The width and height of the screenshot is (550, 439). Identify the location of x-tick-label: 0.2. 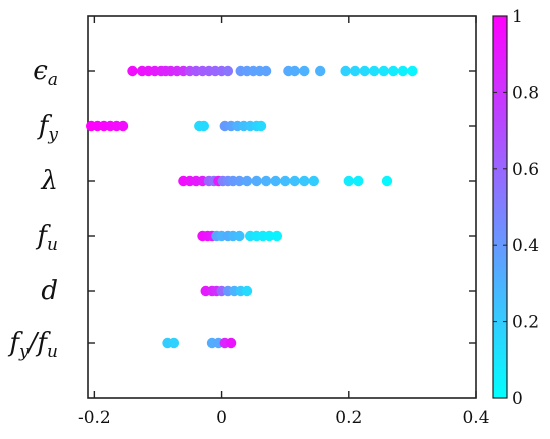
(348, 418).